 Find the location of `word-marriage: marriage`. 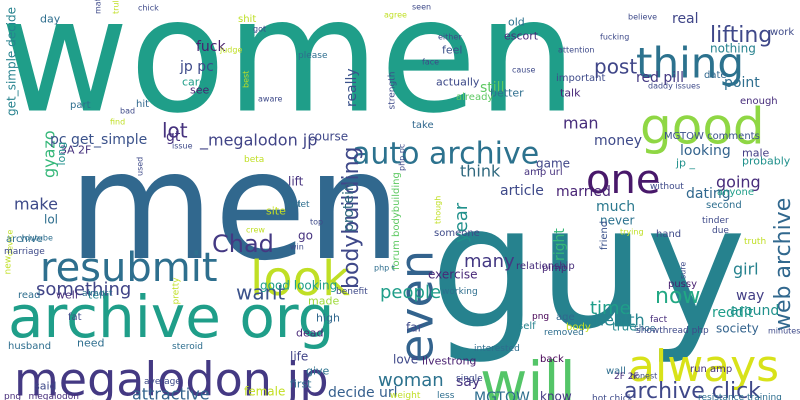

word-marriage: marriage is located at coordinates (24, 252).